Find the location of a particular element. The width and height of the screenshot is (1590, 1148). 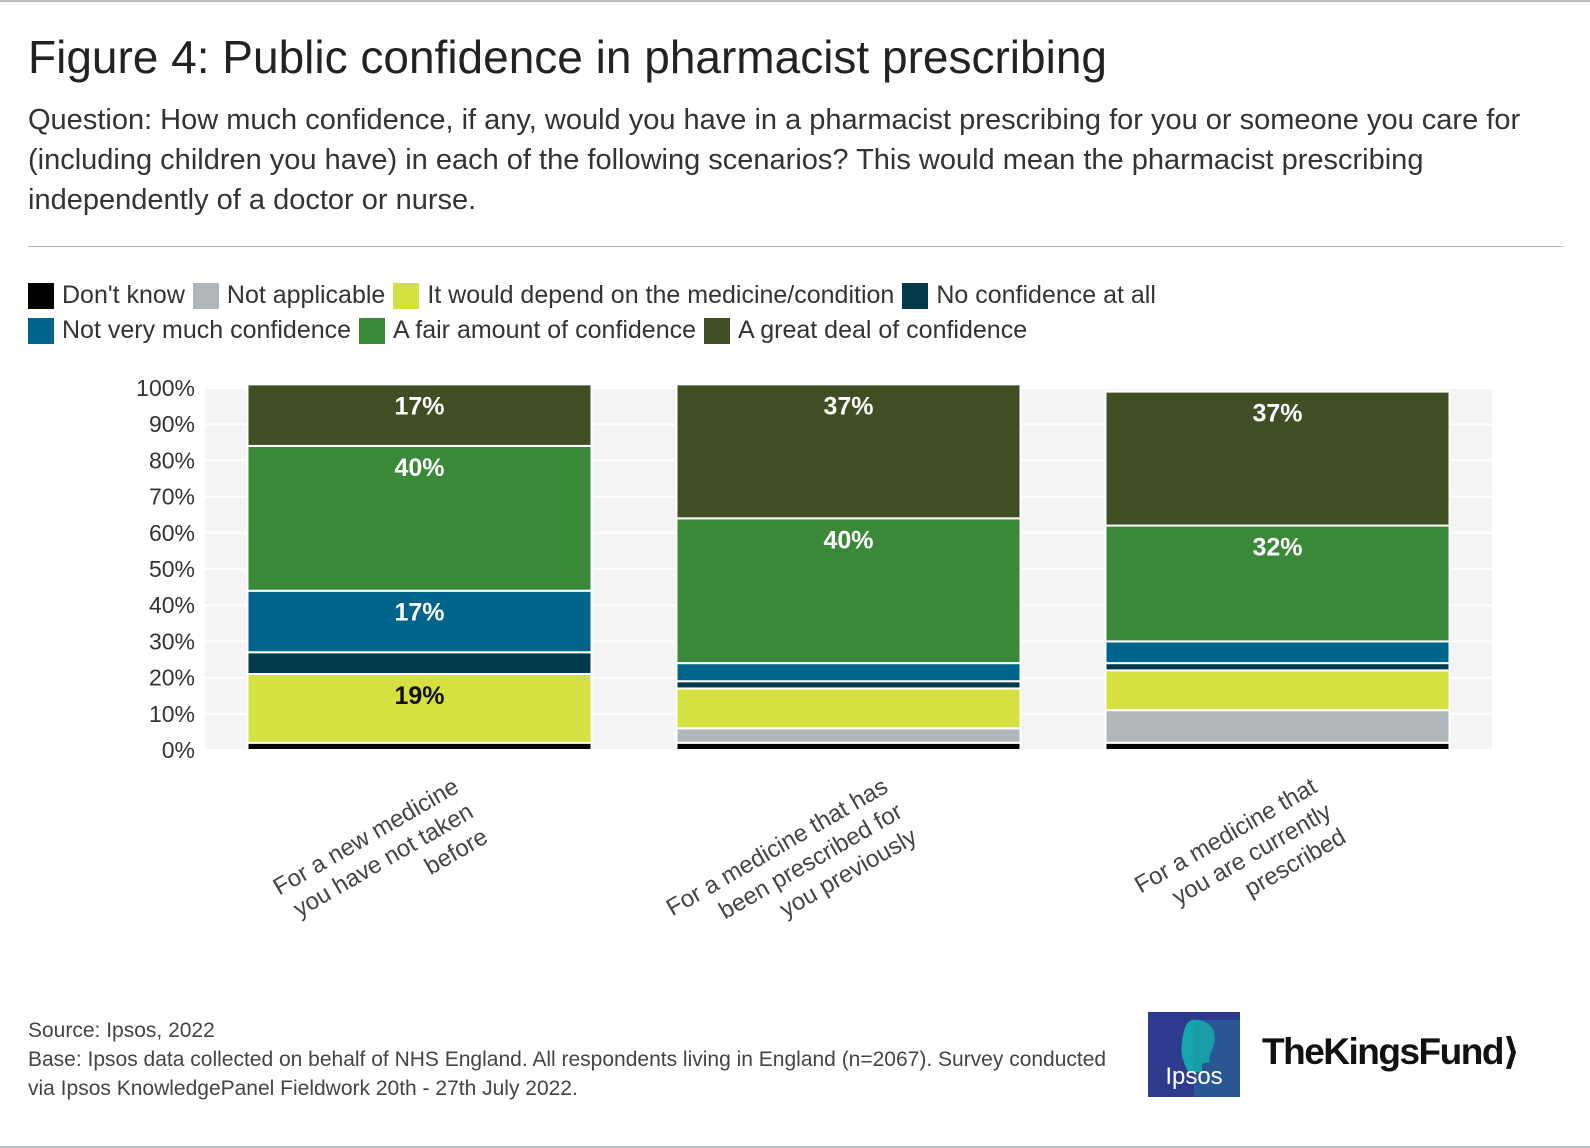

y-tick-label: 90% is located at coordinates (172, 424).